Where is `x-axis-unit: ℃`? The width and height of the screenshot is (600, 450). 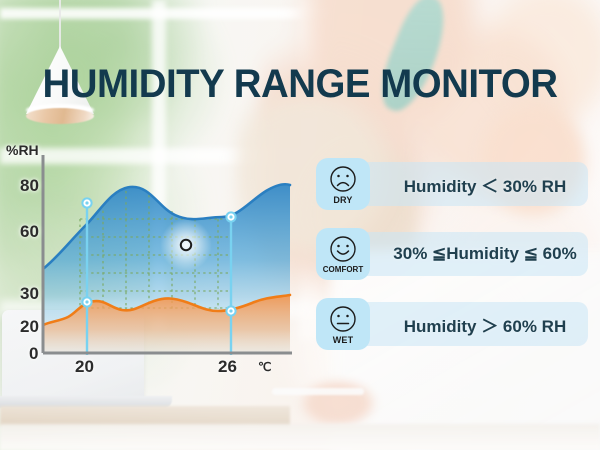
x-axis-unit: ℃ is located at coordinates (265, 367).